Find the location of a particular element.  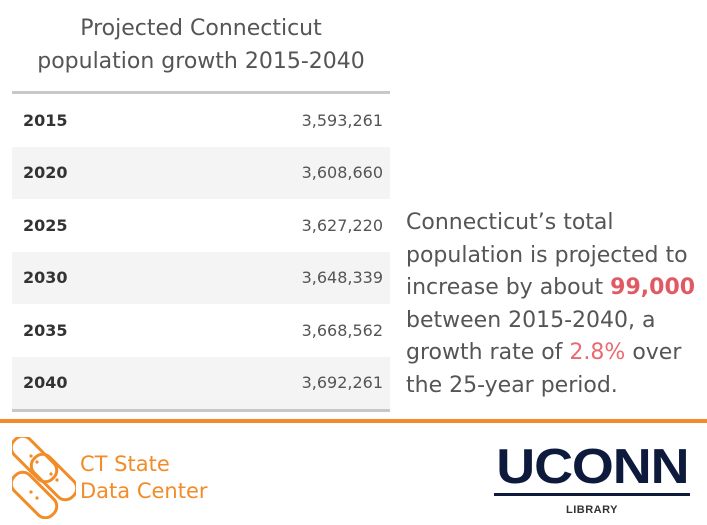

ct-state-data-center-logo: CT State Data Center is located at coordinates (127, 478).